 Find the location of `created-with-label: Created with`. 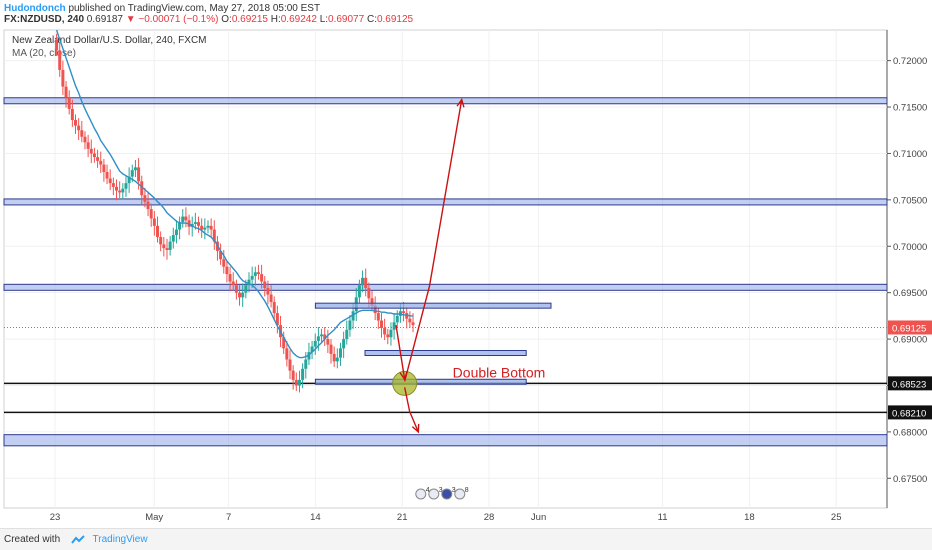

created-with-label: Created with is located at coordinates (32, 539).